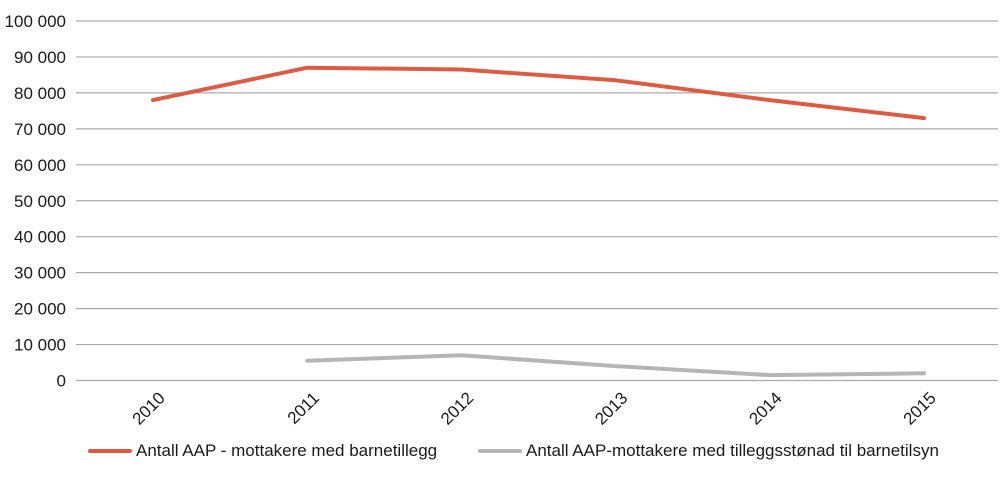  I want to click on x-axis-tick-label: 2015, so click(920, 408).